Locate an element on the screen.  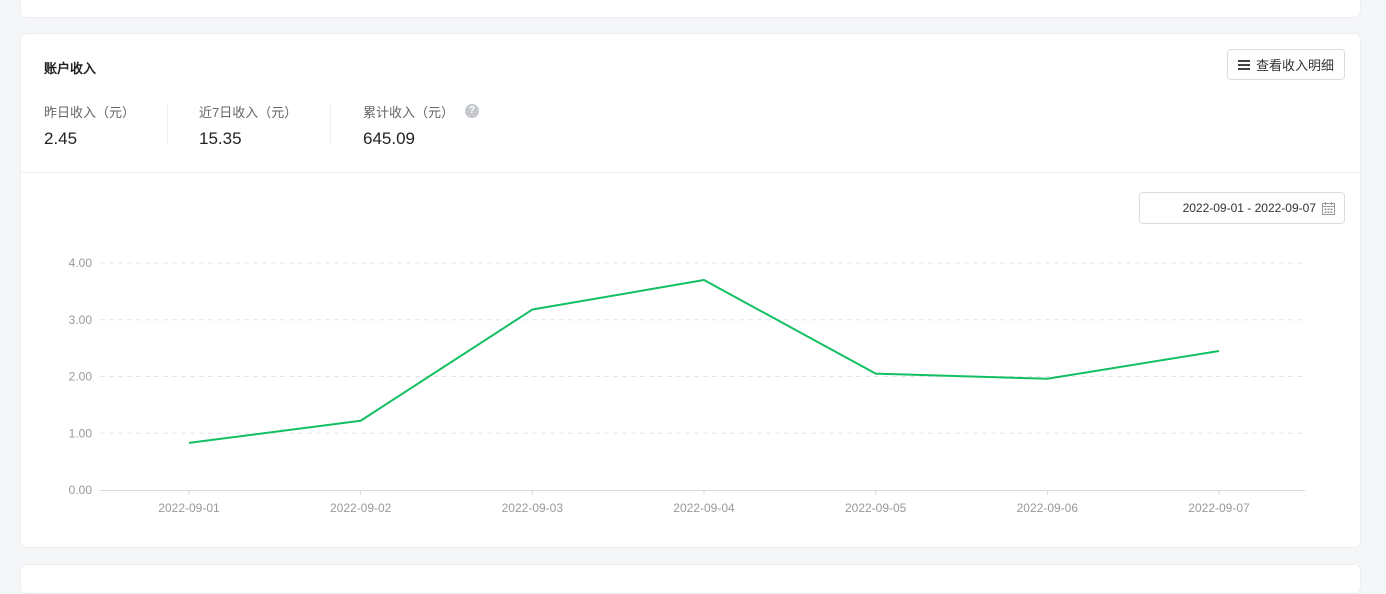
help-icon: ? is located at coordinates (472, 111).